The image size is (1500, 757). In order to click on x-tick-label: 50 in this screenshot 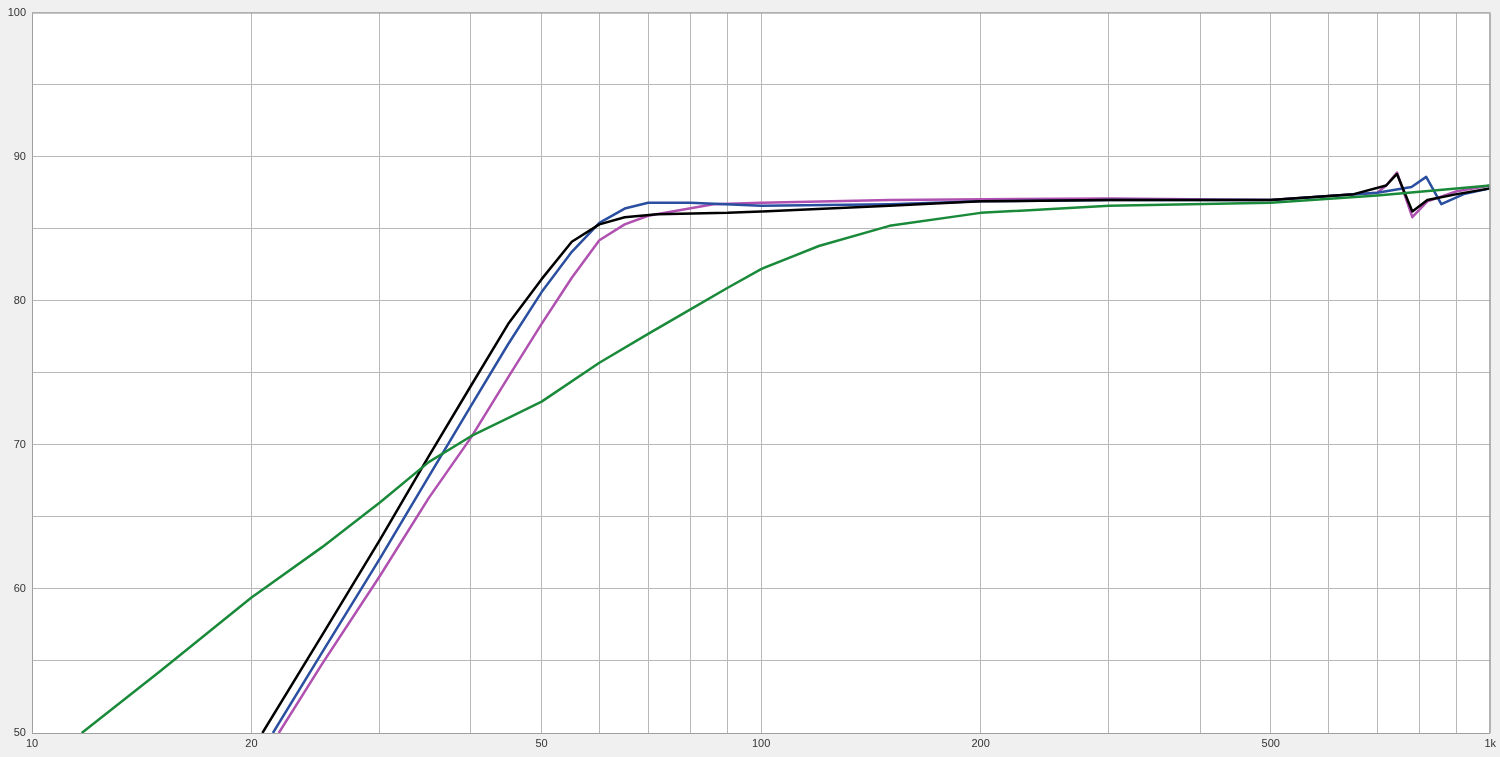, I will do `click(541, 742)`.